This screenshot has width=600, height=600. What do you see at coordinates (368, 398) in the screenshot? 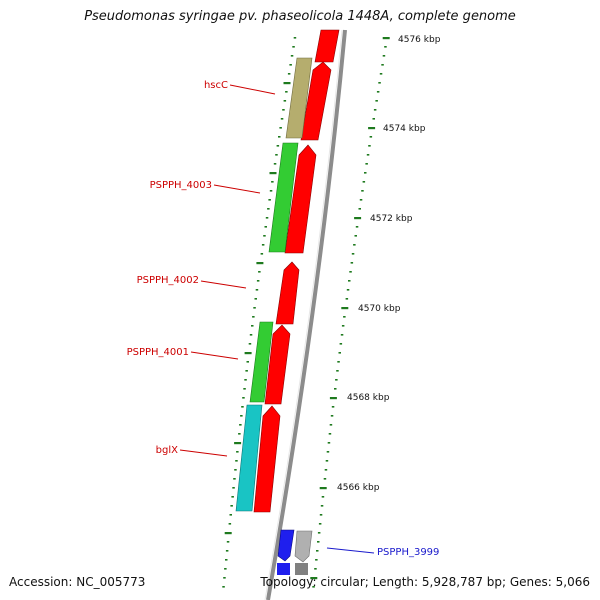
I see `kbp-label-4568: 4568 kbp` at bounding box center [368, 398].